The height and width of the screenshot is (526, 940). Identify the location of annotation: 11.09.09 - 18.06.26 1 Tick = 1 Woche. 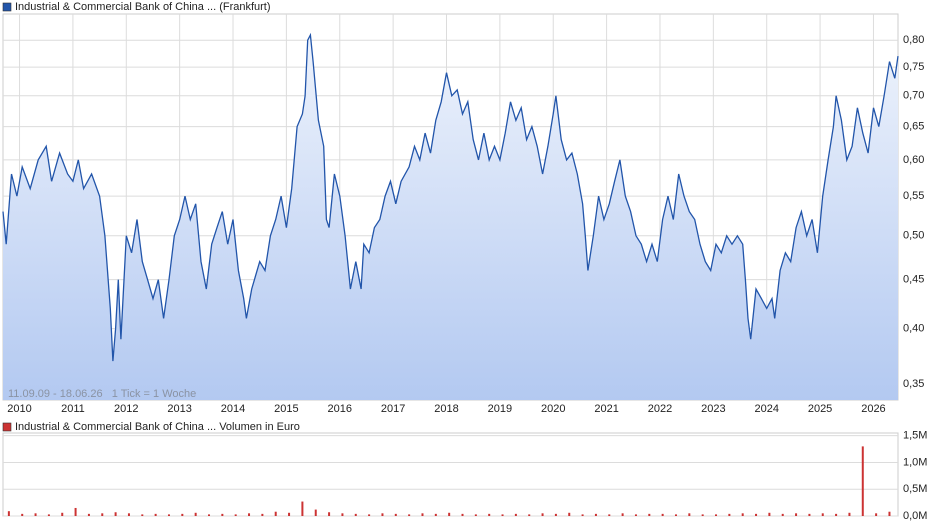
(102, 394).